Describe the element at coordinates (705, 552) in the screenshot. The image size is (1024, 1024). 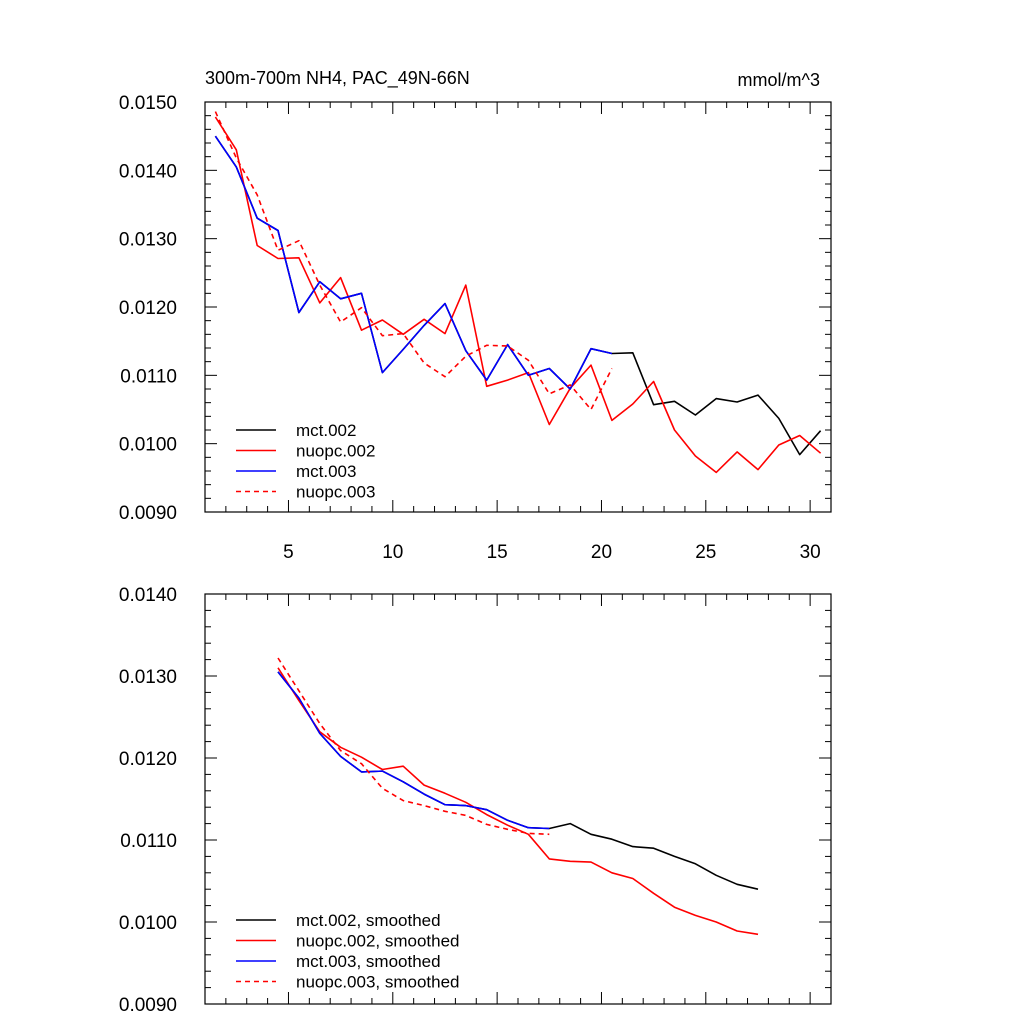
I see `x-tick-label: 25` at that location.